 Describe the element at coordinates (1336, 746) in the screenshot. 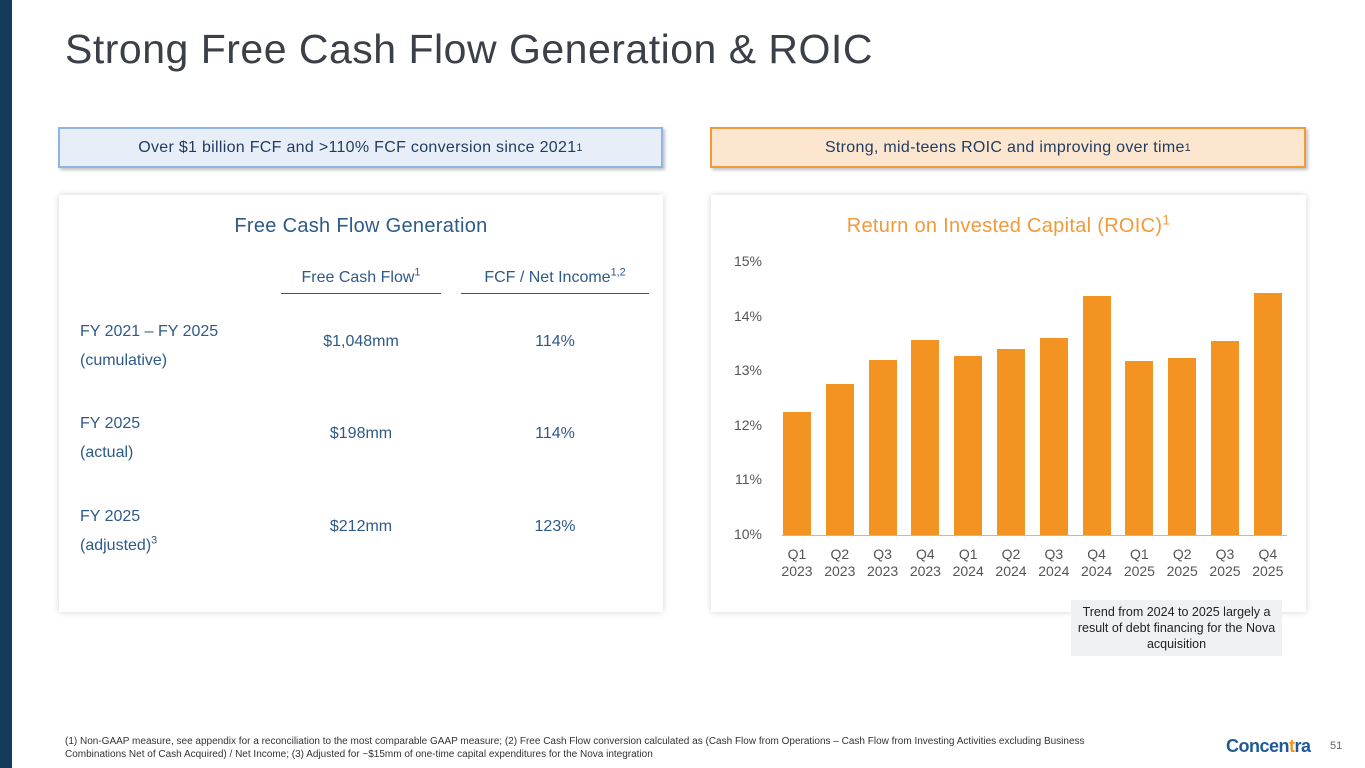

I see `page-number: 51` at that location.